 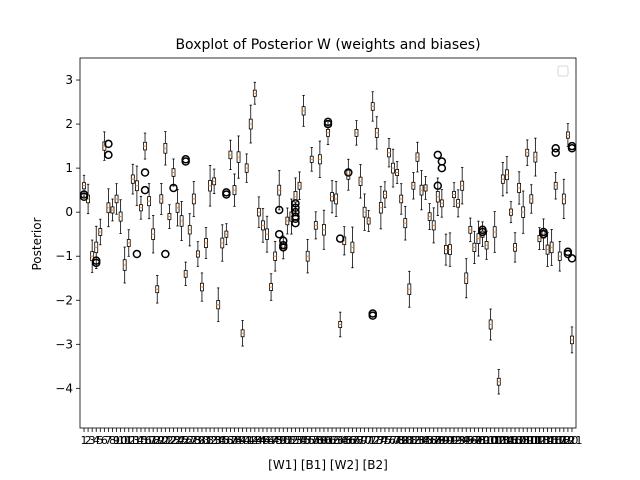 I want to click on x-tick-label: 74, so click(x=381, y=440).